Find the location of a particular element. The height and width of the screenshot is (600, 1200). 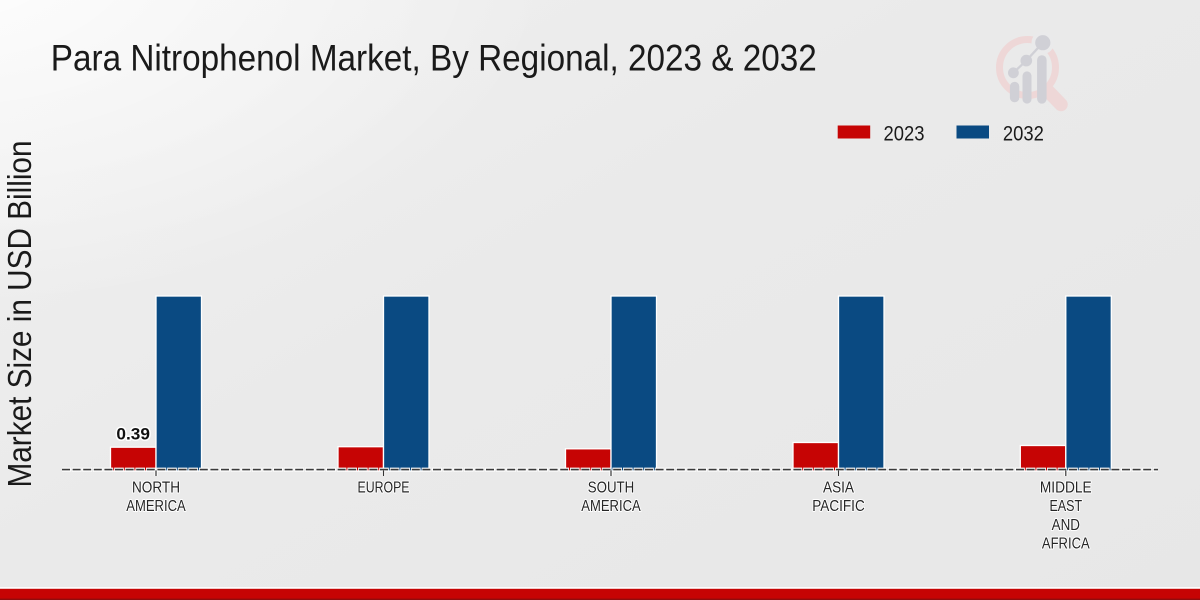

svg-text: Market Size in USD Billion is located at coordinates (19, 314).